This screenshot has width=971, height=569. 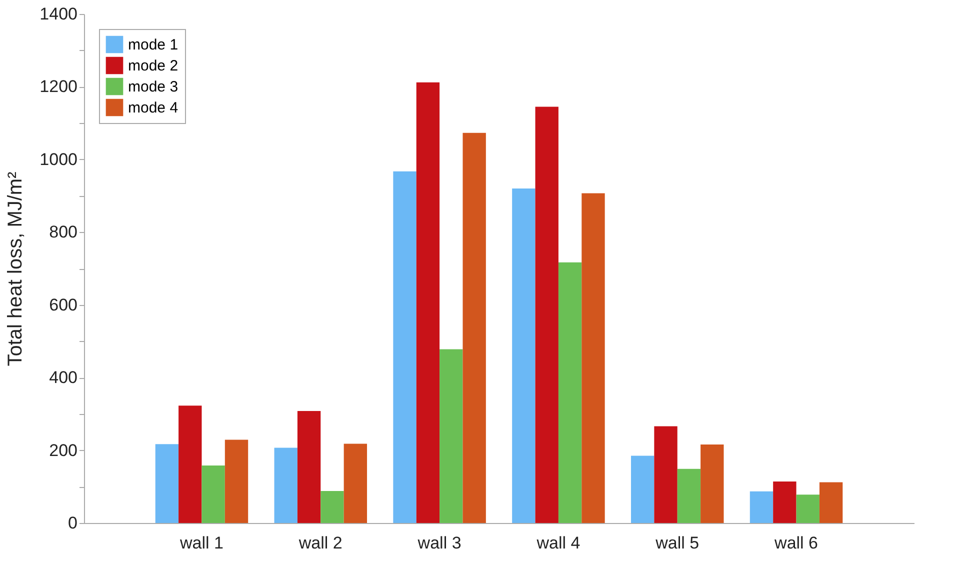 I want to click on x-tick-label: wall 6, so click(x=796, y=543).